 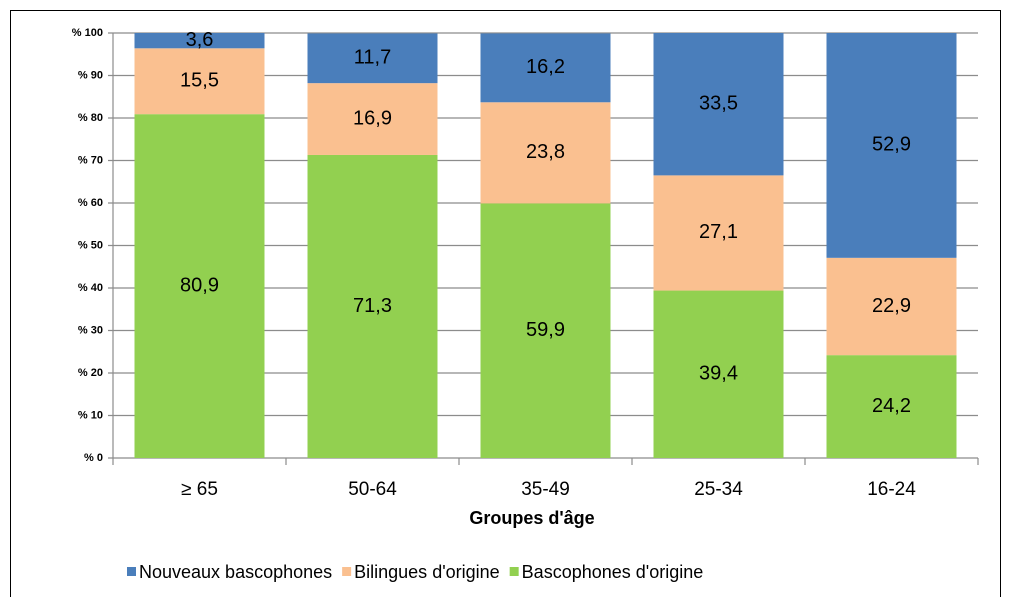 I want to click on y-tick-label: % 80, so click(x=90, y=118).